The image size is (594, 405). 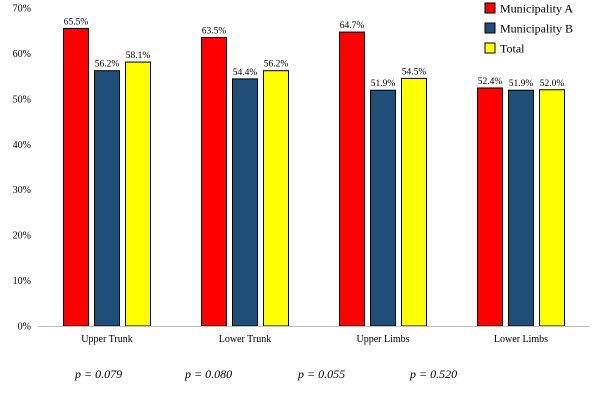 What do you see at coordinates (22, 54) in the screenshot?
I see `y-tick-label: 60%` at bounding box center [22, 54].